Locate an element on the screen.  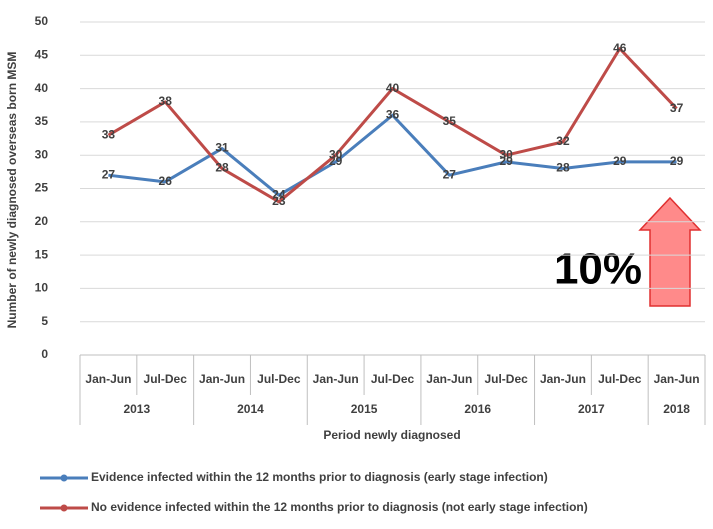
y-tick-label: 40 is located at coordinates (42, 88).